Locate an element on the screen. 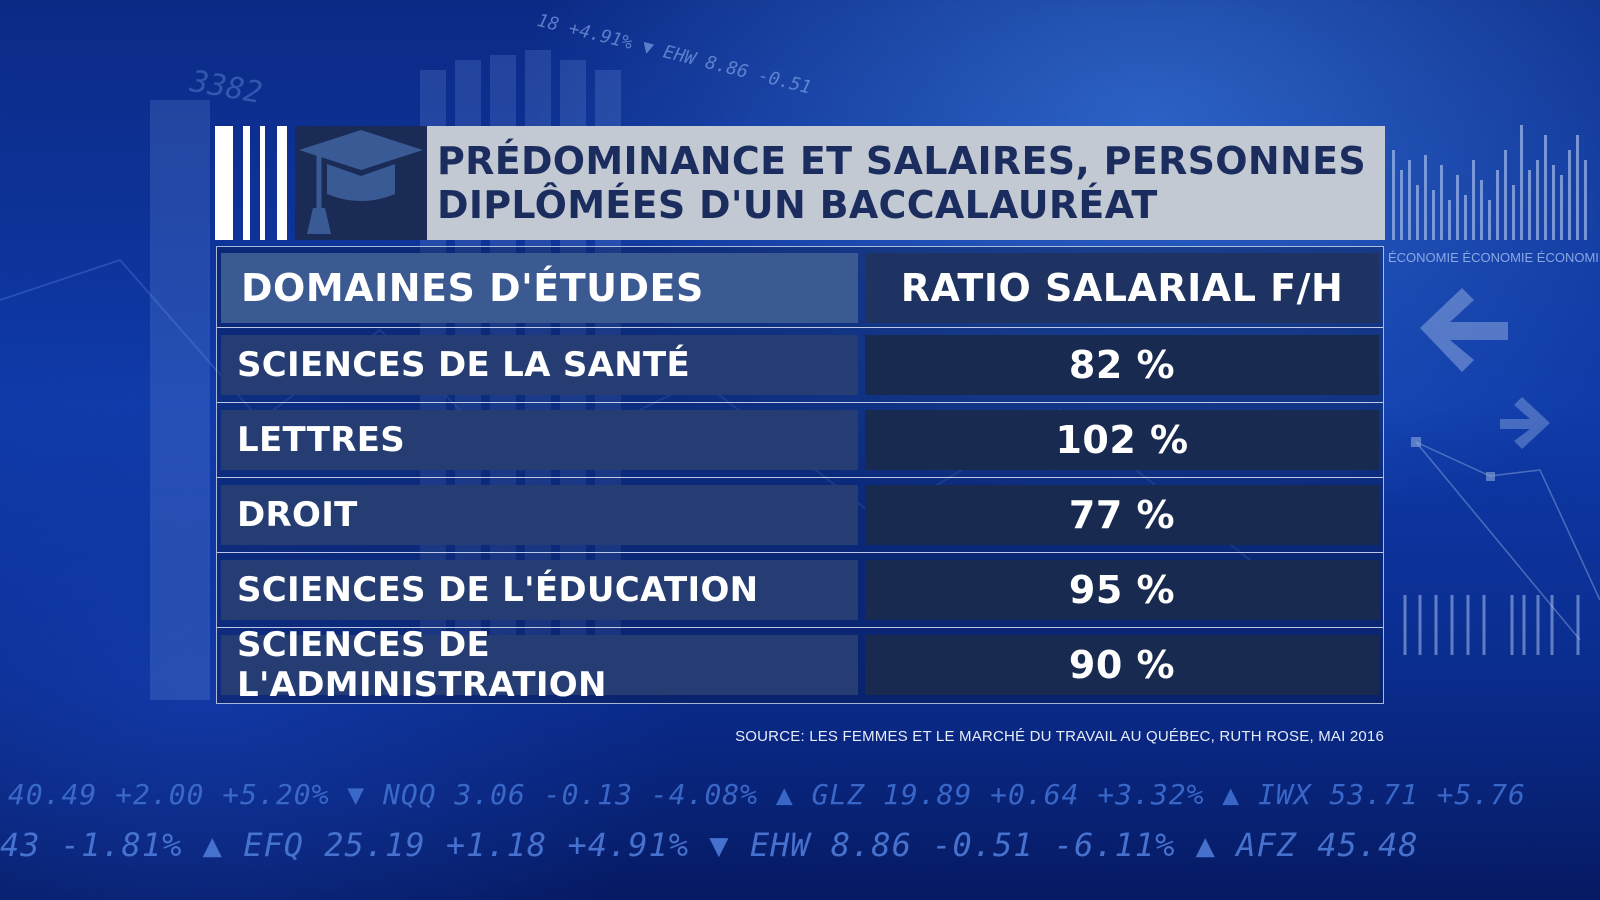  domain-cell: DROIT is located at coordinates (539, 515).